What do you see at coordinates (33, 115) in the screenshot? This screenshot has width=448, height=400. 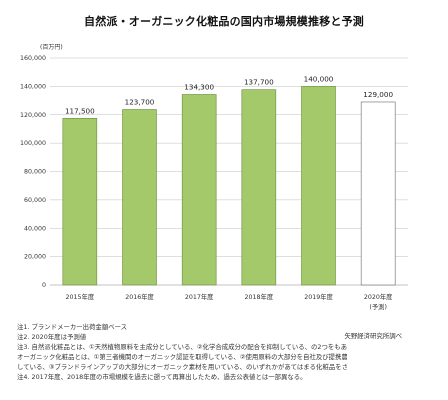 I see `y-tick-label: 120,000` at bounding box center [33, 115].